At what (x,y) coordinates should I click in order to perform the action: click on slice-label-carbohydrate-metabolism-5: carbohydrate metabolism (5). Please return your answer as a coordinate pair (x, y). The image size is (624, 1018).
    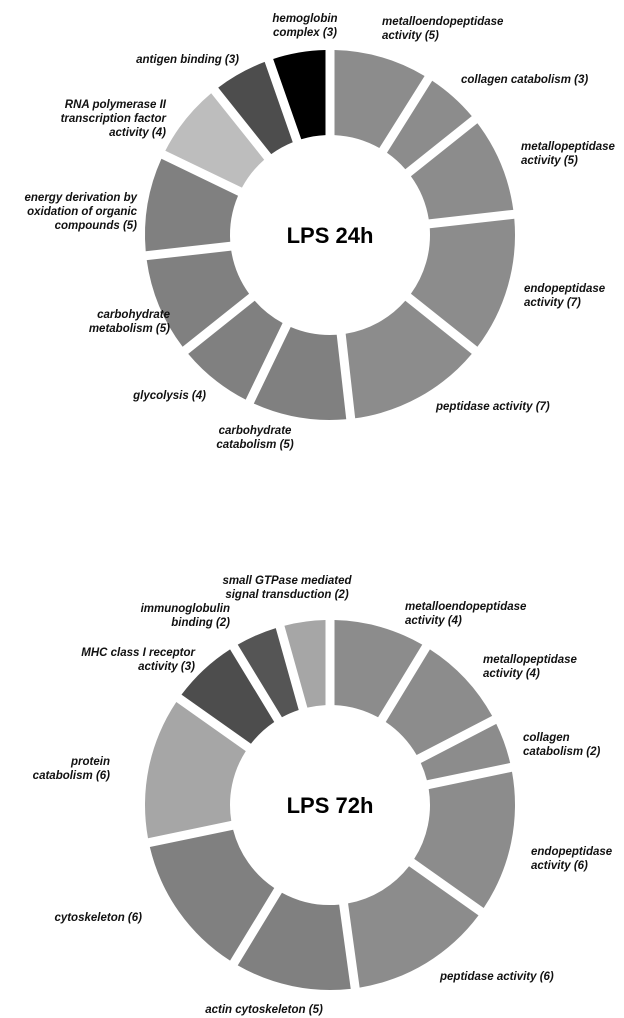
    Looking at the image, I should click on (130, 322).